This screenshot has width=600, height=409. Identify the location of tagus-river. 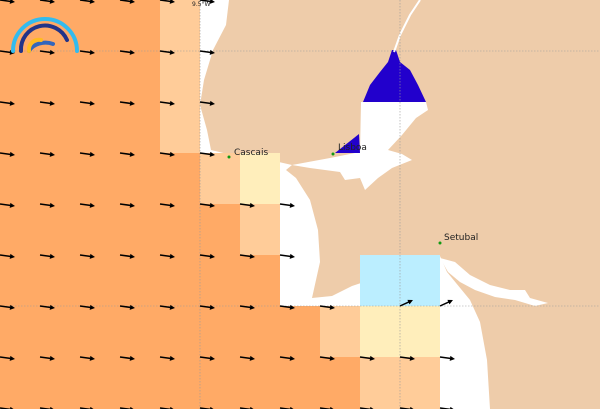
(407, 26).